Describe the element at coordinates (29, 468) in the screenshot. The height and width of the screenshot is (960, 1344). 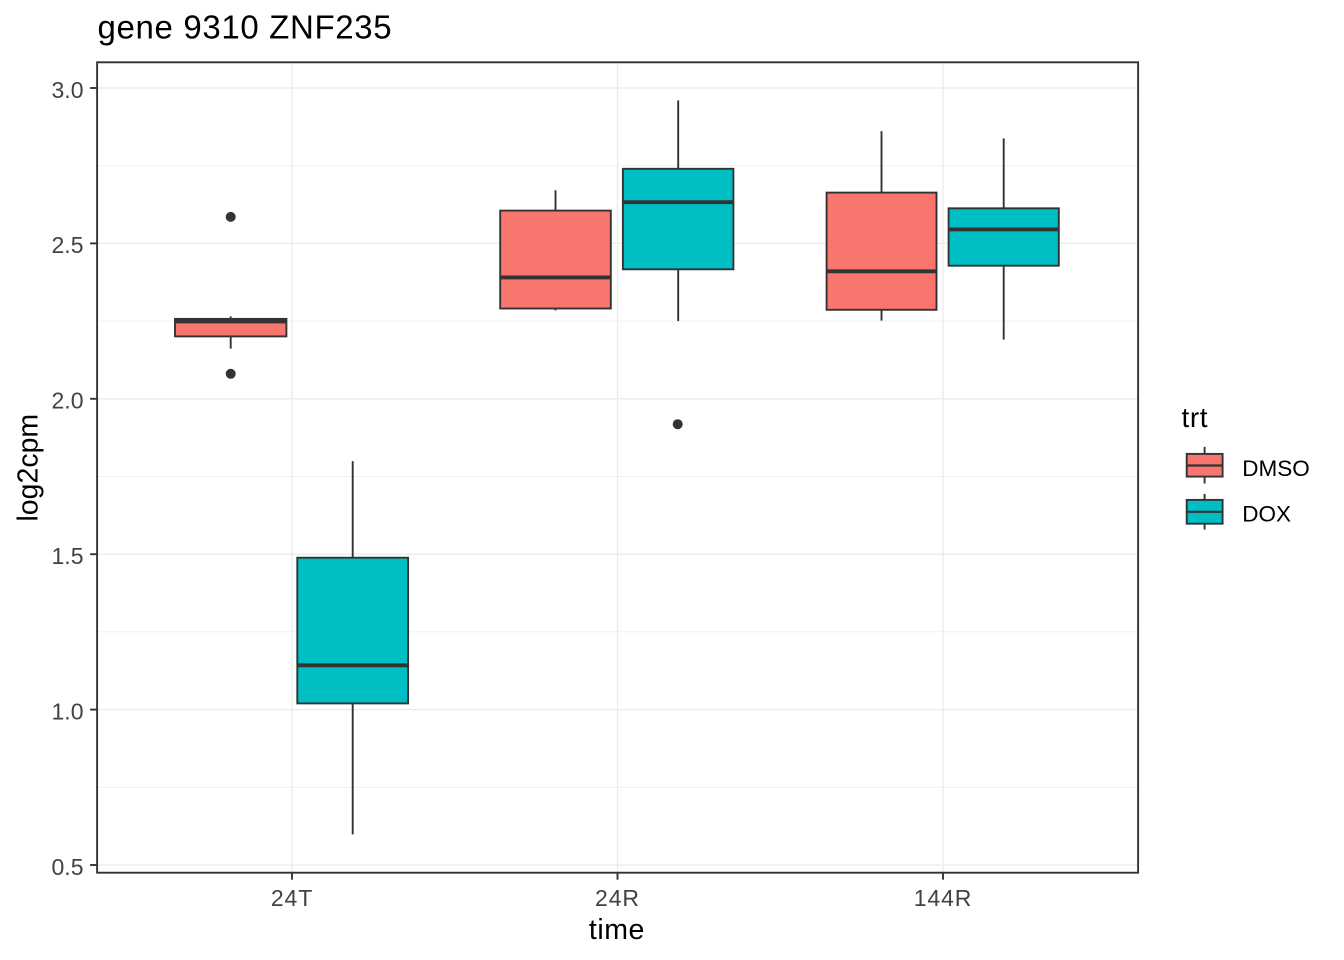
I see `svg-text: log2cpm` at that location.